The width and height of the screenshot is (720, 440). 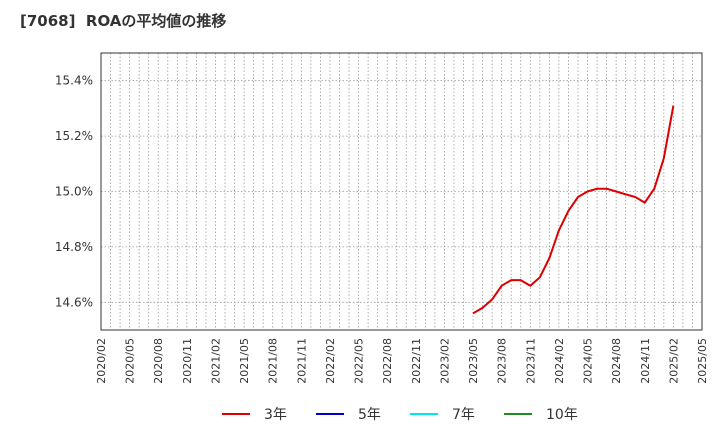 What do you see at coordinates (74, 247) in the screenshot?
I see `y-tick-label: 14.8%` at bounding box center [74, 247].